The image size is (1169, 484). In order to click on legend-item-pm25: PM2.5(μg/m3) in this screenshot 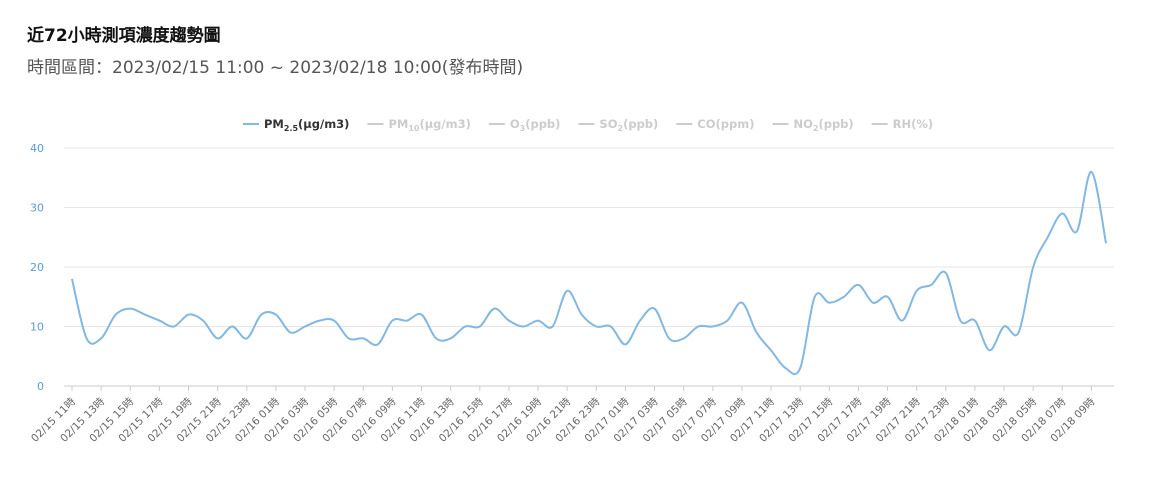, I will do `click(296, 125)`.